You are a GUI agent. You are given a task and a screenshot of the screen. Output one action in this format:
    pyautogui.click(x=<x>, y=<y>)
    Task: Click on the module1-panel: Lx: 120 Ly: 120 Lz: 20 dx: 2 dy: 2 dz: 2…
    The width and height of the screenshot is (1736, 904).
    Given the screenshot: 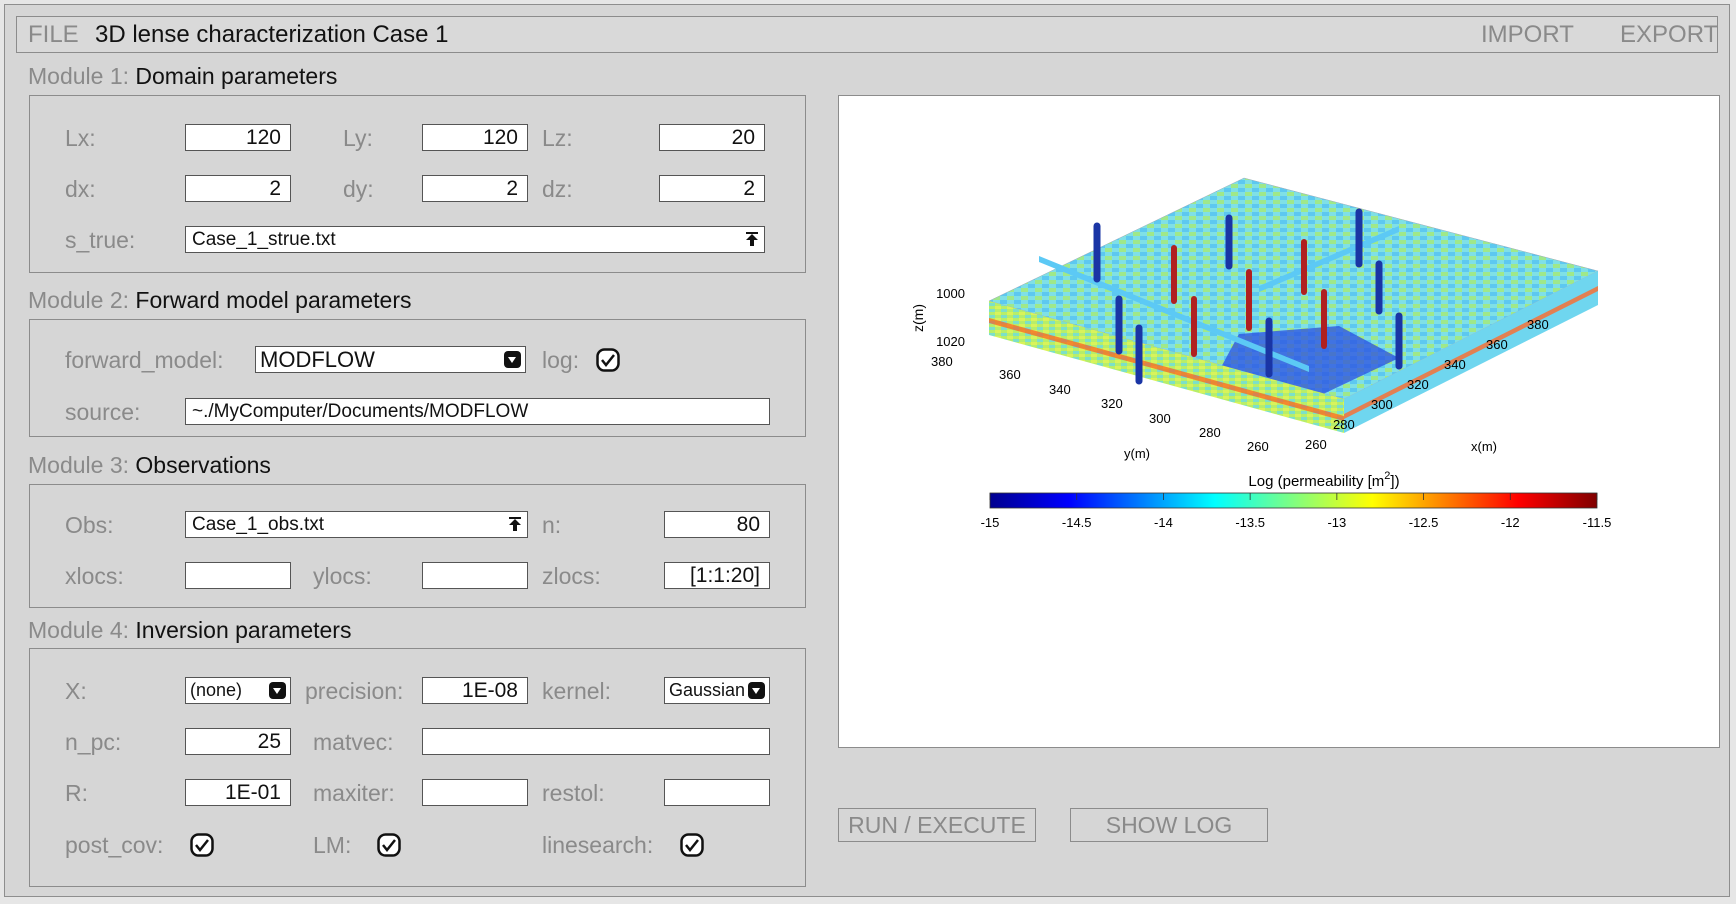 What is the action you would take?
    pyautogui.click(x=417, y=184)
    